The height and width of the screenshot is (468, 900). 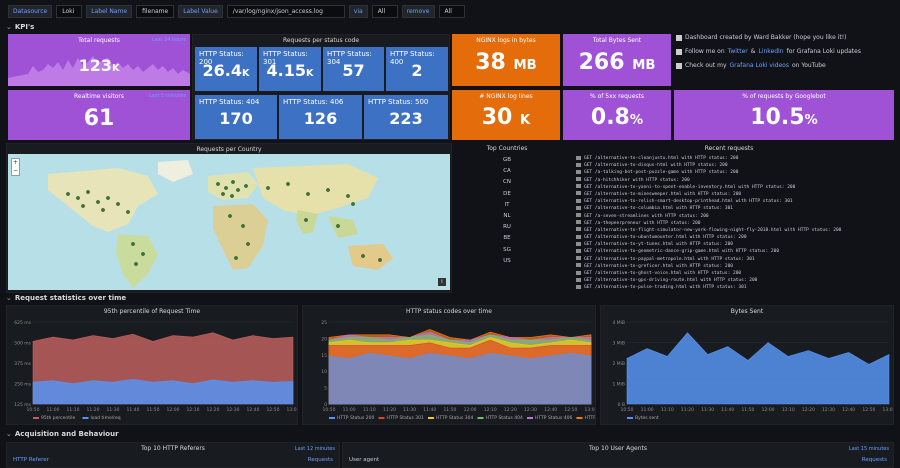 I want to click on realtime-visitors-panel: Realtime visitors Last 5 minutes 61, so click(x=99, y=115).